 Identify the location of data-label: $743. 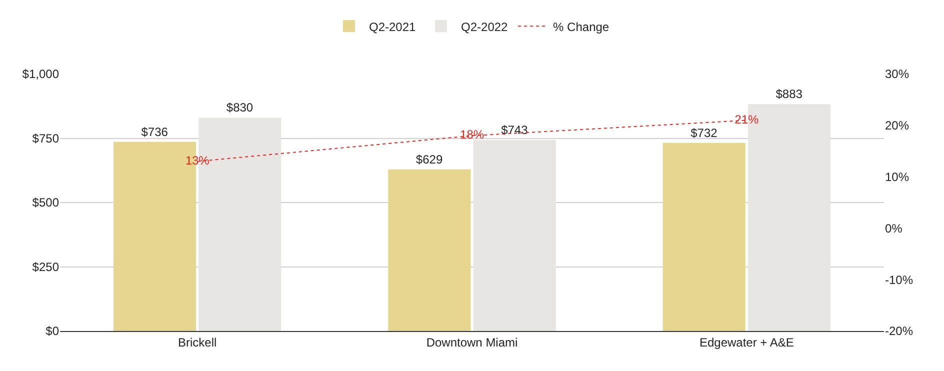
(514, 130).